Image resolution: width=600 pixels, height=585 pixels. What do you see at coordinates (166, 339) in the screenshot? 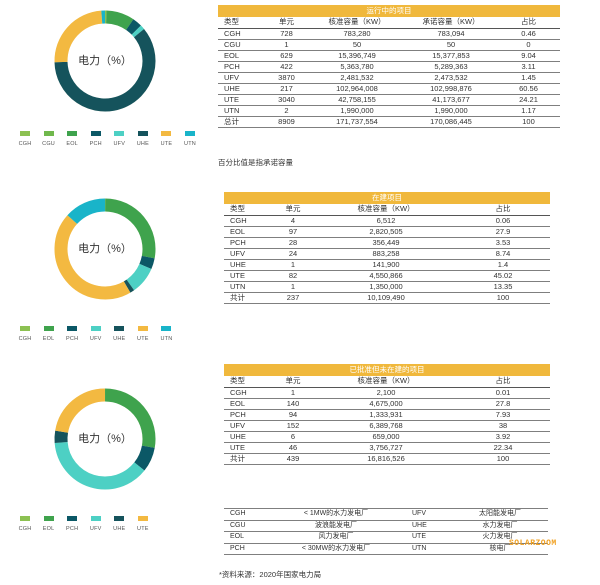
I see `legend-label: UTN` at bounding box center [166, 339].